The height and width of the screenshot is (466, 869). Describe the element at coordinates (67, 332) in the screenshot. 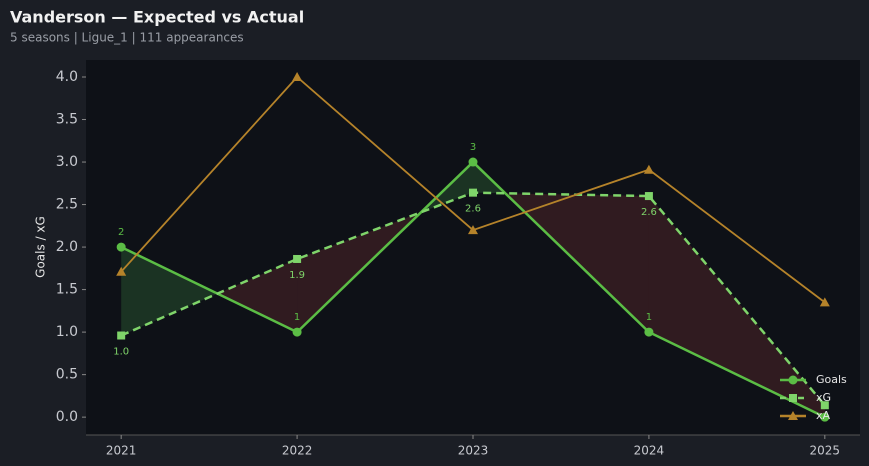

I see `y-tick-label: 1.0` at that location.